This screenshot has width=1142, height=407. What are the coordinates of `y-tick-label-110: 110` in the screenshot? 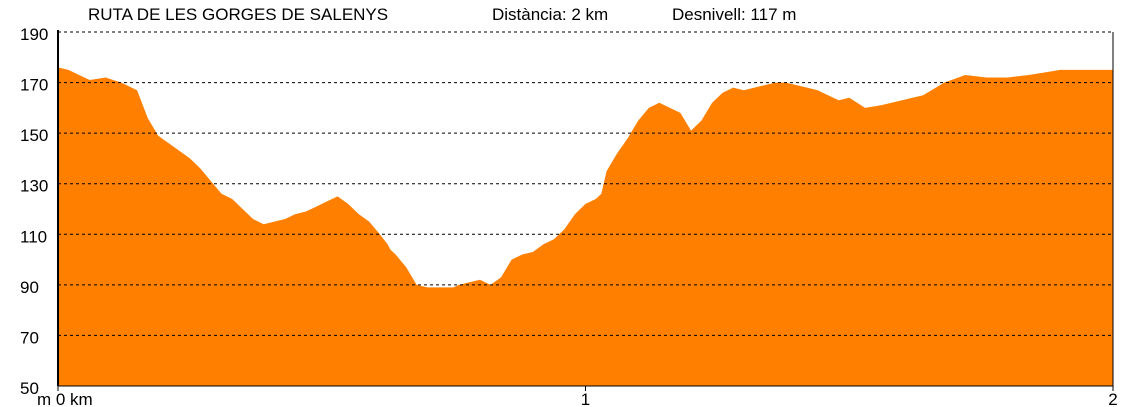 It's located at (33, 236).